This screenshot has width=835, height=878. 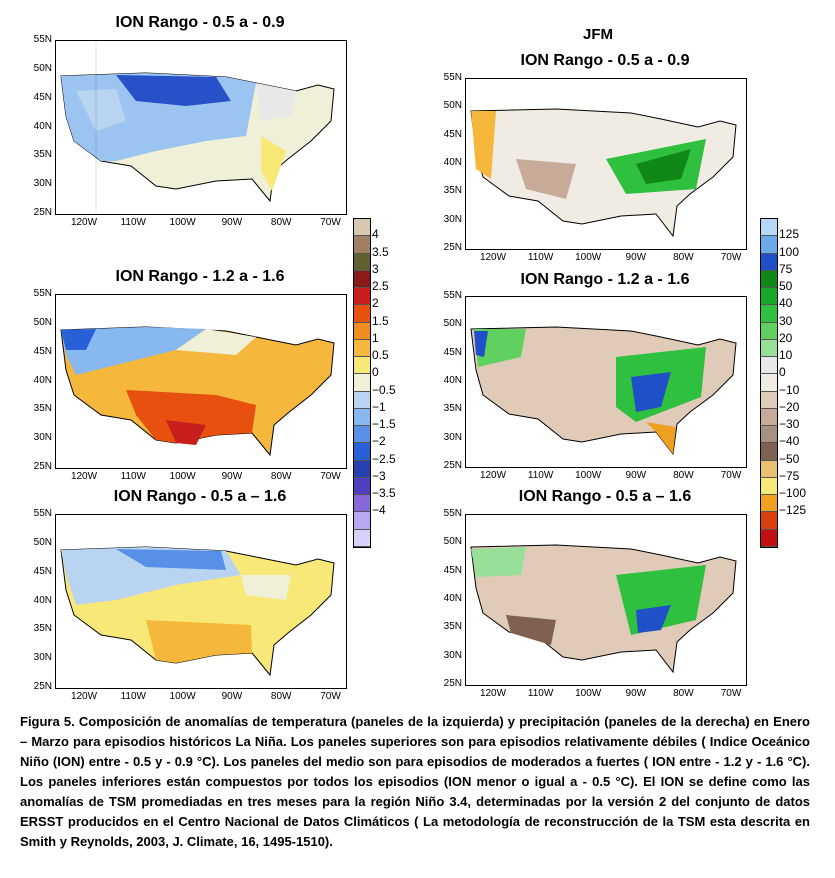 I want to click on precip-all-lon-tick: 70W, so click(x=731, y=693).